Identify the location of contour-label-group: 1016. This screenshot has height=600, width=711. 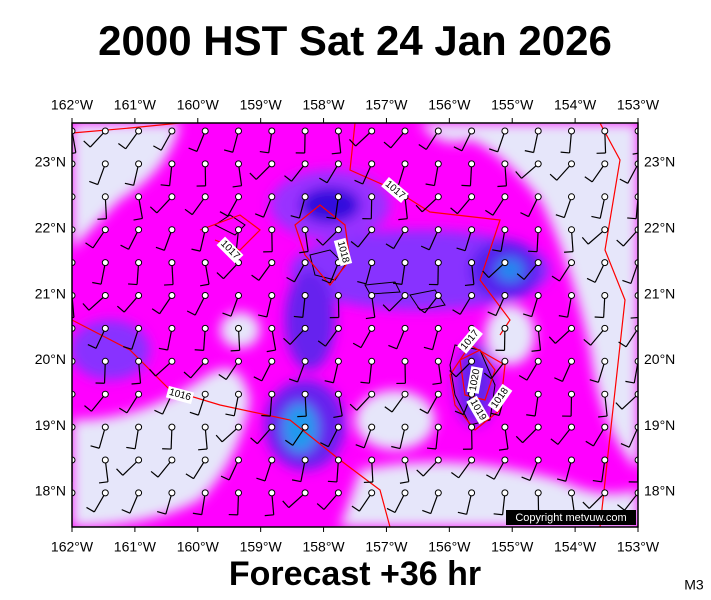
(180, 395).